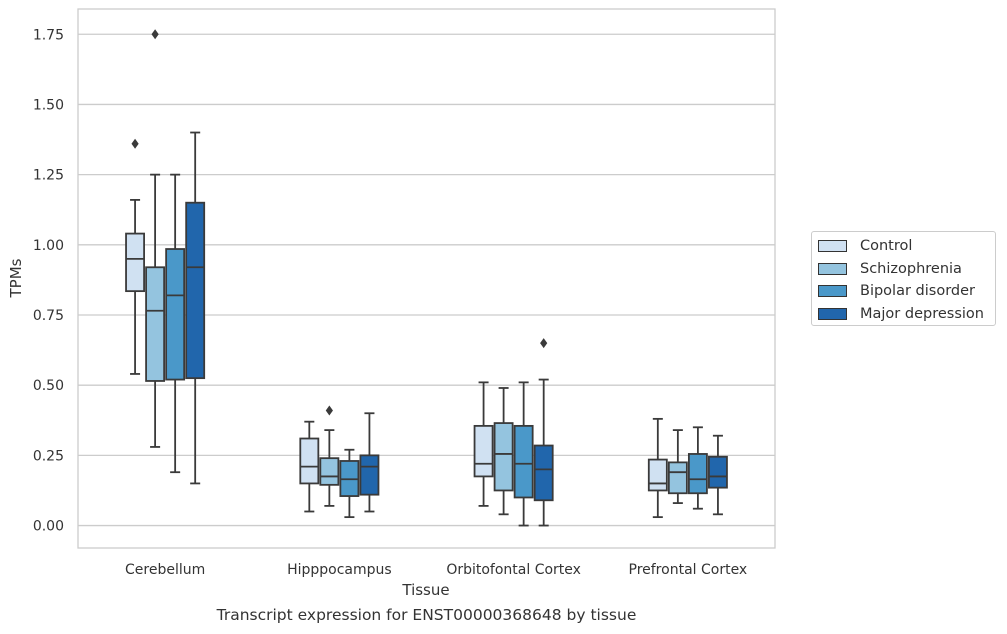 This screenshot has height=634, width=1007. I want to click on legend-label: Major depression, so click(922, 313).